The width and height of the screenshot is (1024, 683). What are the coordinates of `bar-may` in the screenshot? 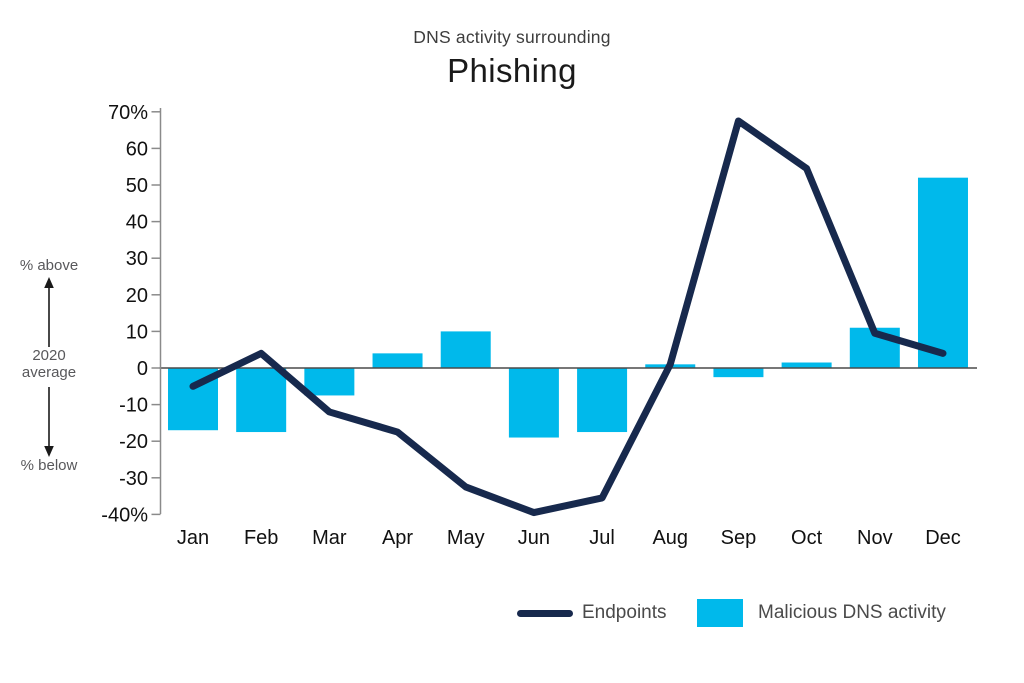 It's located at (465, 349).